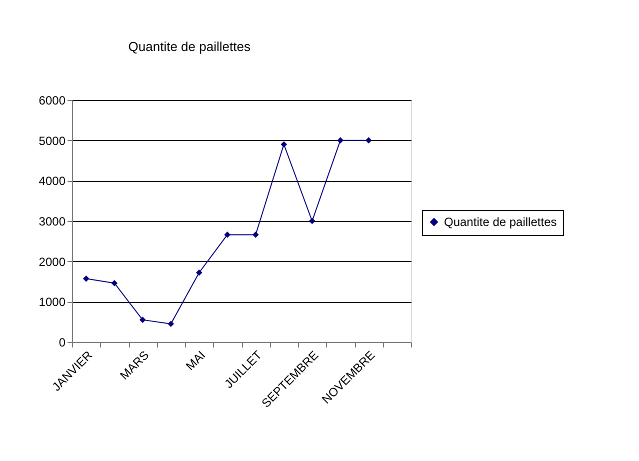 This screenshot has width=639, height=461. What do you see at coordinates (195, 361) in the screenshot?
I see `x-tick-label: MAI` at bounding box center [195, 361].